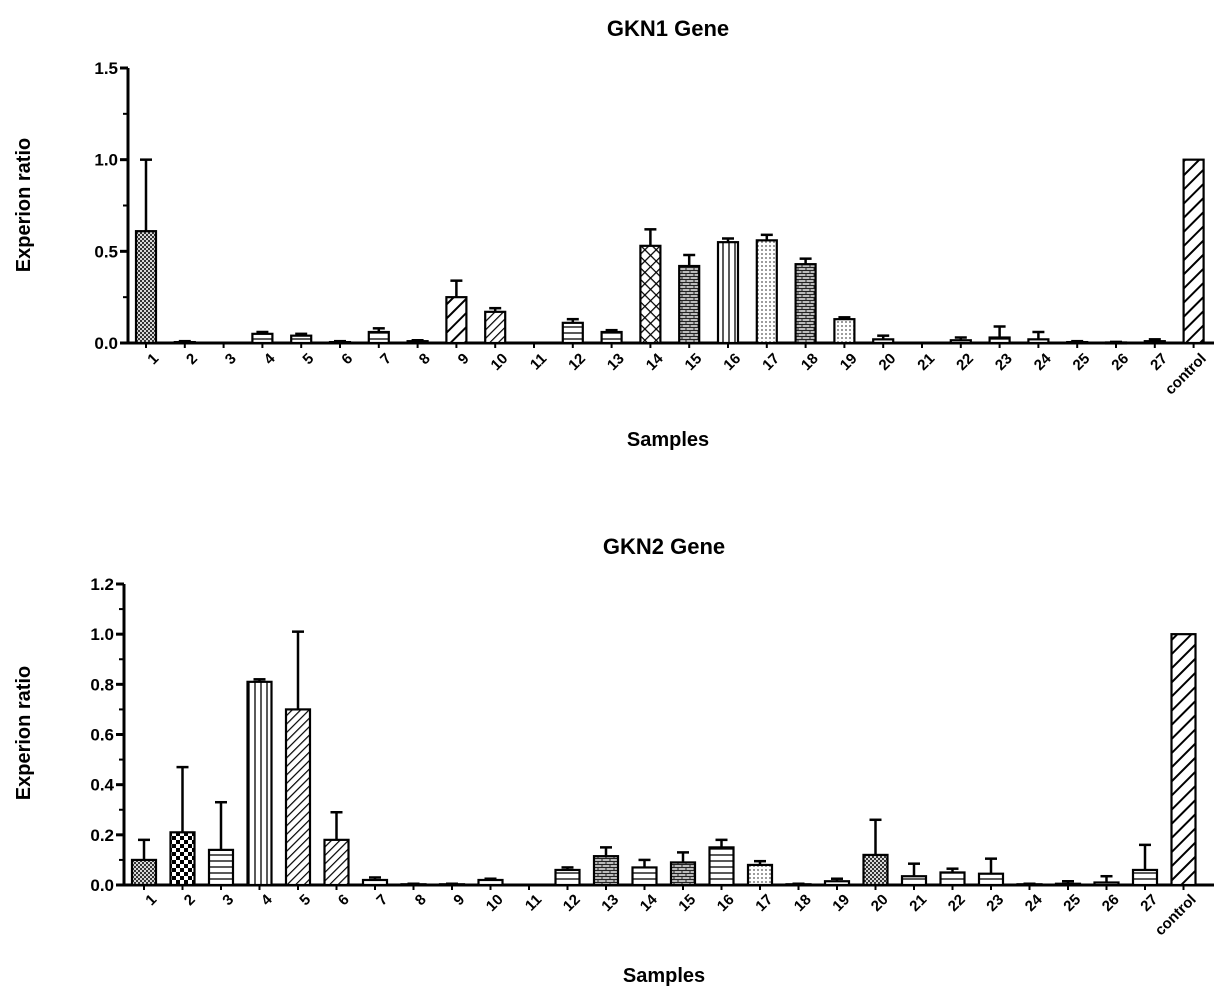 The image size is (1215, 988). What do you see at coordinates (102, 584) in the screenshot?
I see `y-tick-label: 1.2` at bounding box center [102, 584].